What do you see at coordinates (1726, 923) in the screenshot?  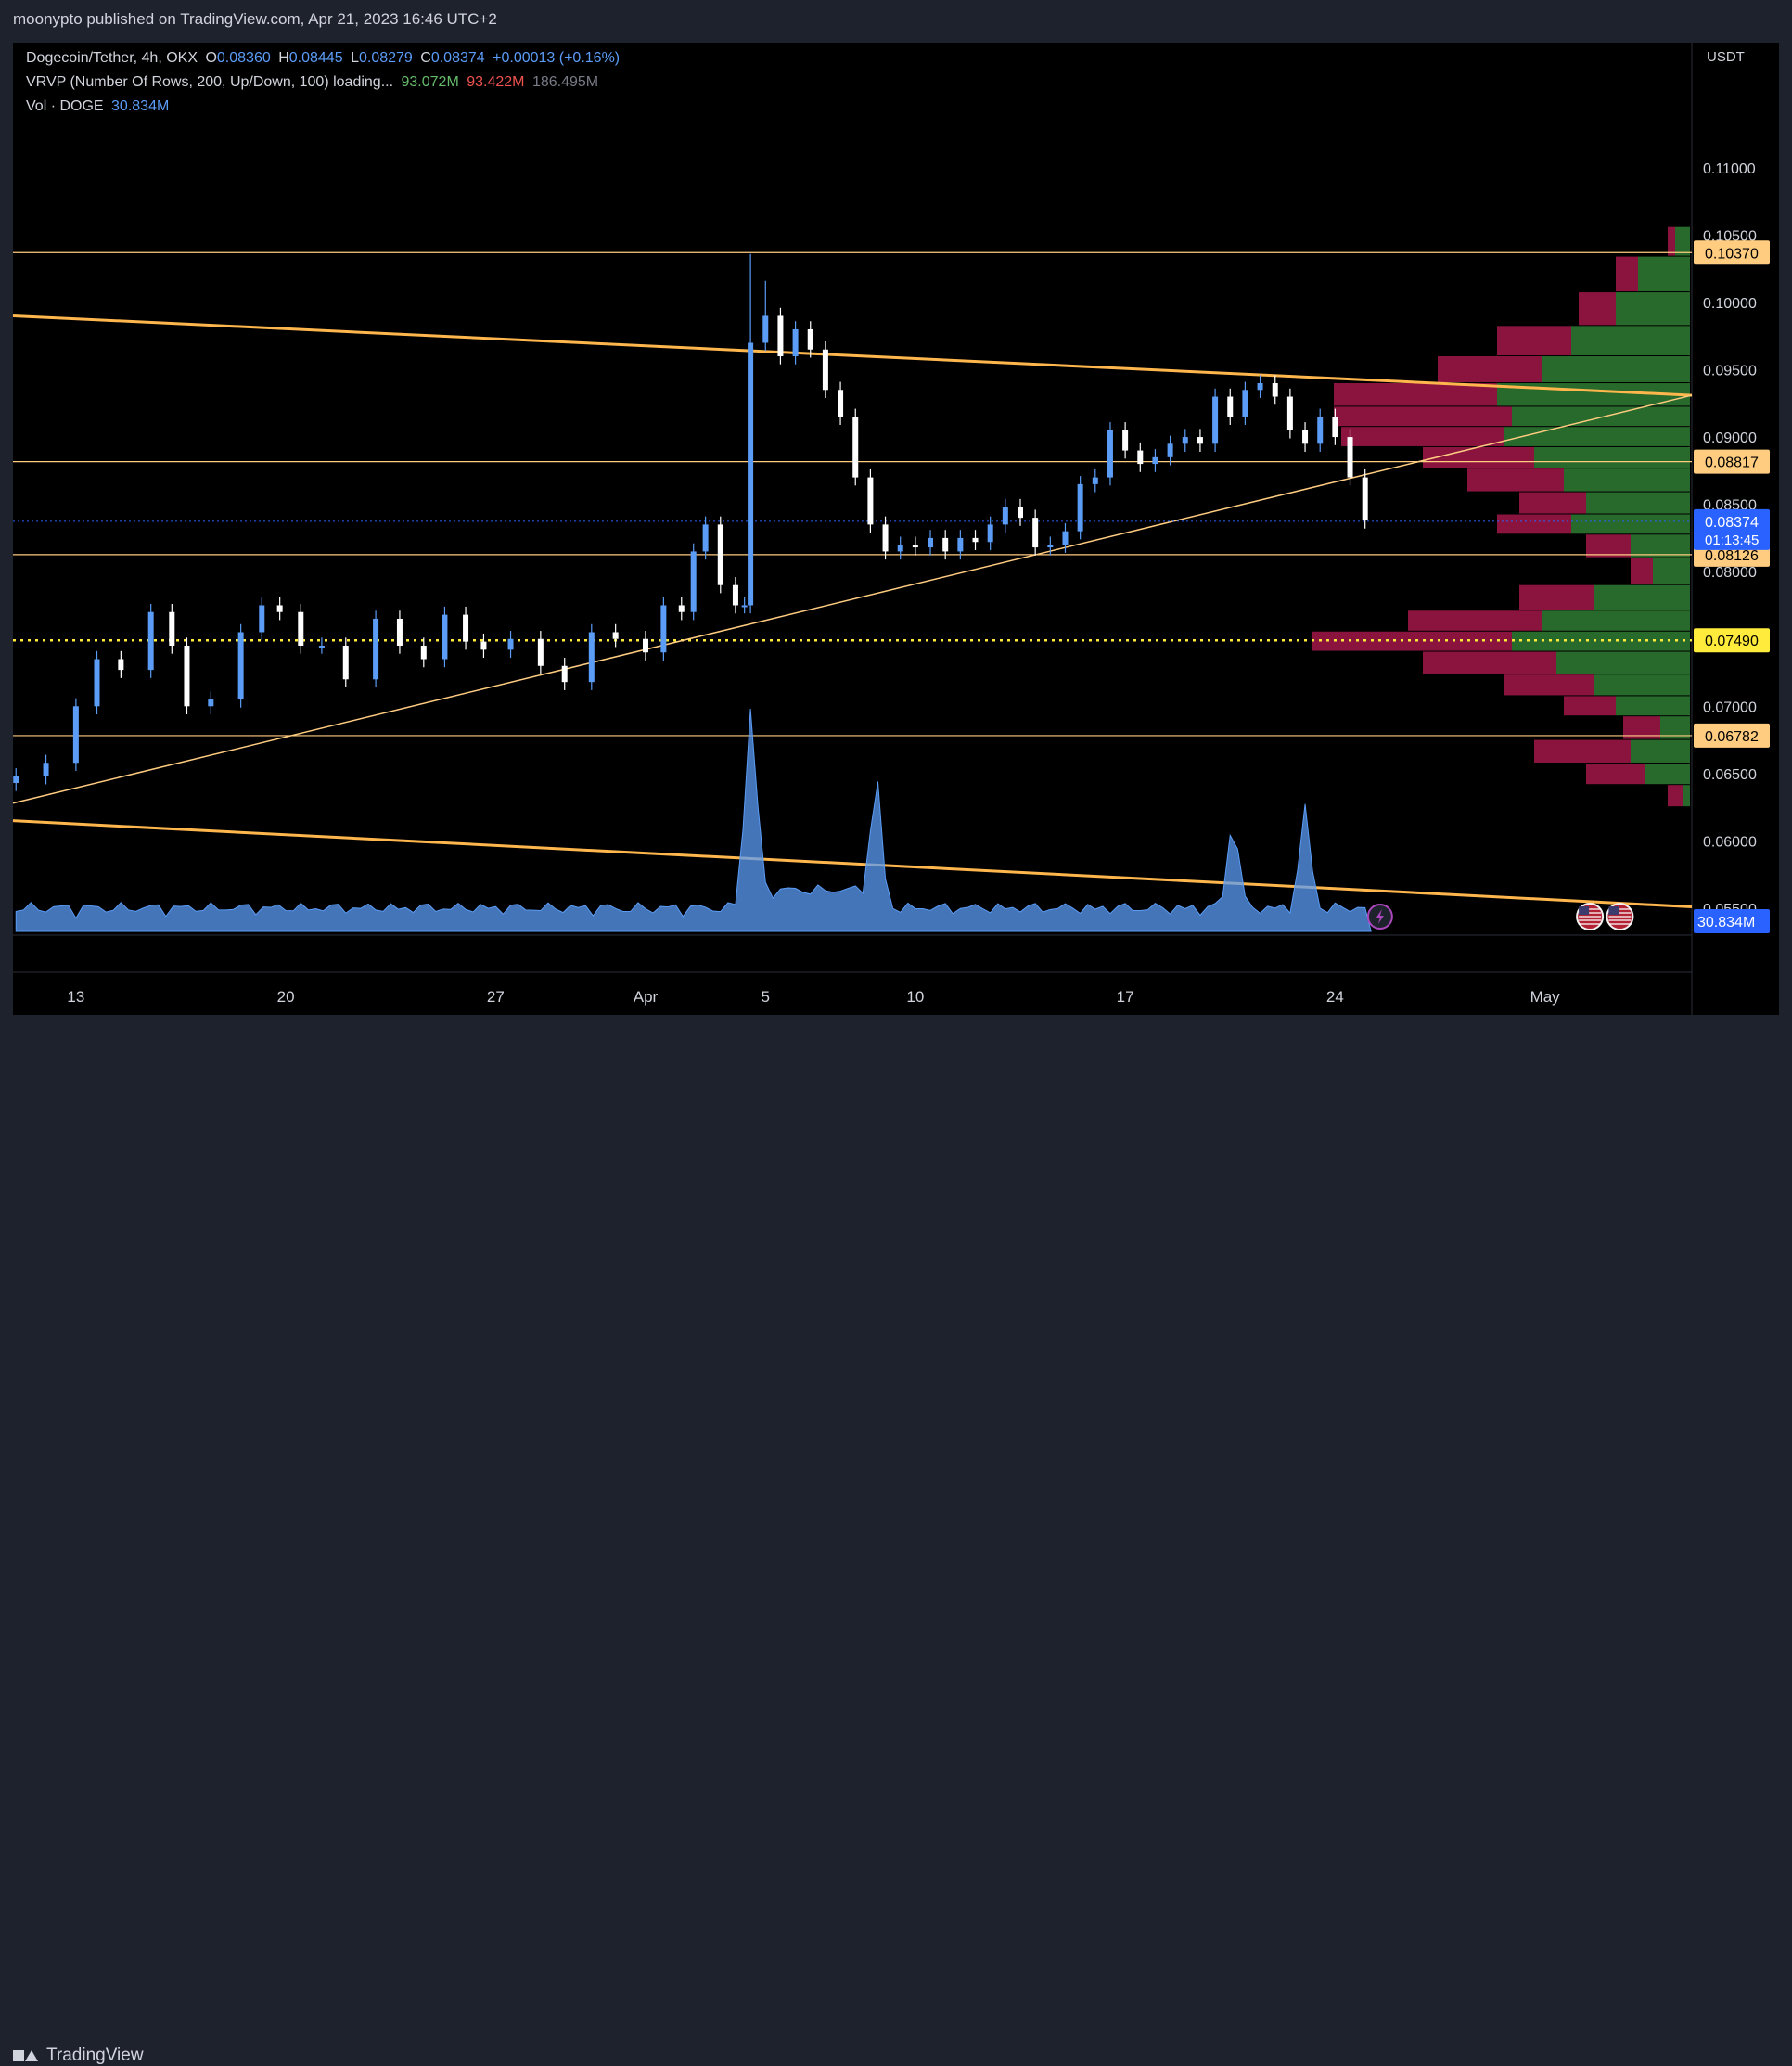 I see `volume-value-badge: 30.834M` at bounding box center [1726, 923].